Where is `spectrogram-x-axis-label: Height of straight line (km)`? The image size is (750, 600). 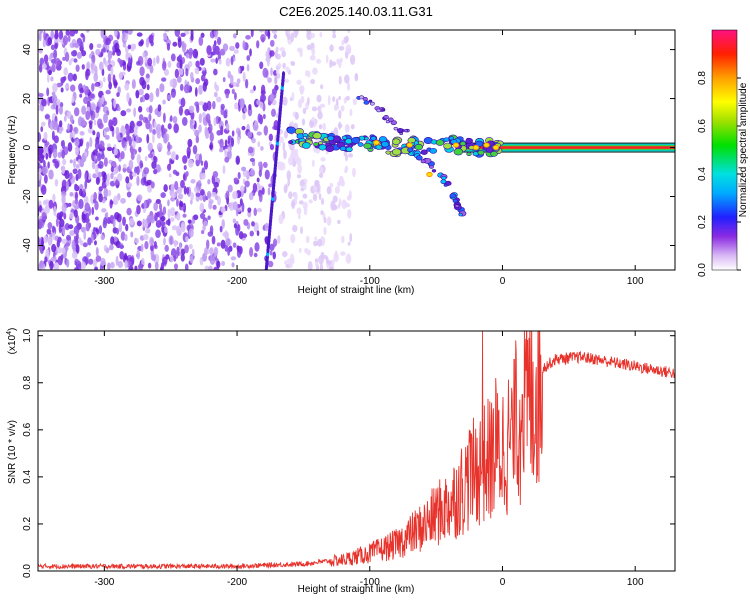
spectrogram-x-axis-label: Height of straight line (km) is located at coordinates (356, 290).